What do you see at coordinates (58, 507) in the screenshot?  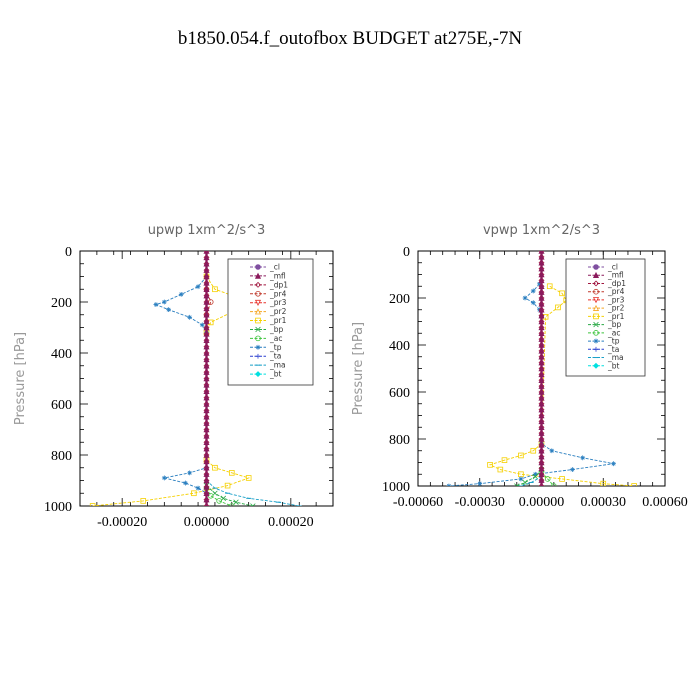 I see `y-tick-label: 1000` at bounding box center [58, 507].